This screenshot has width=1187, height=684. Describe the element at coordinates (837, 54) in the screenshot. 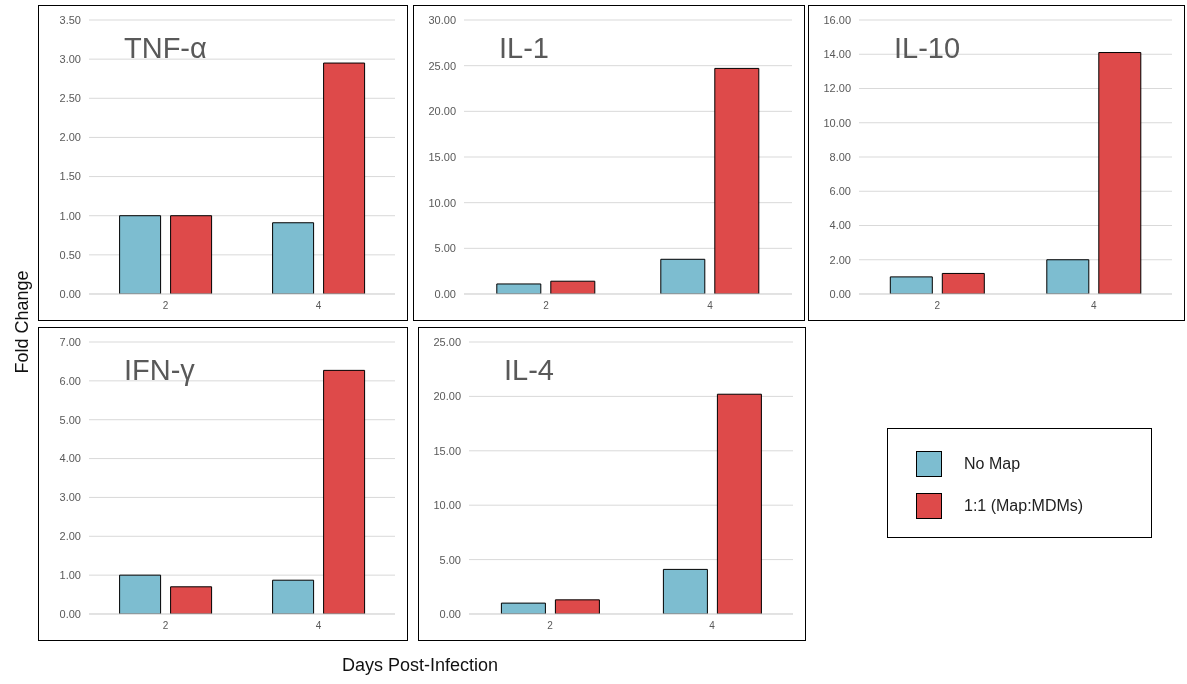

I see `y-tick-label: 14.00` at that location.